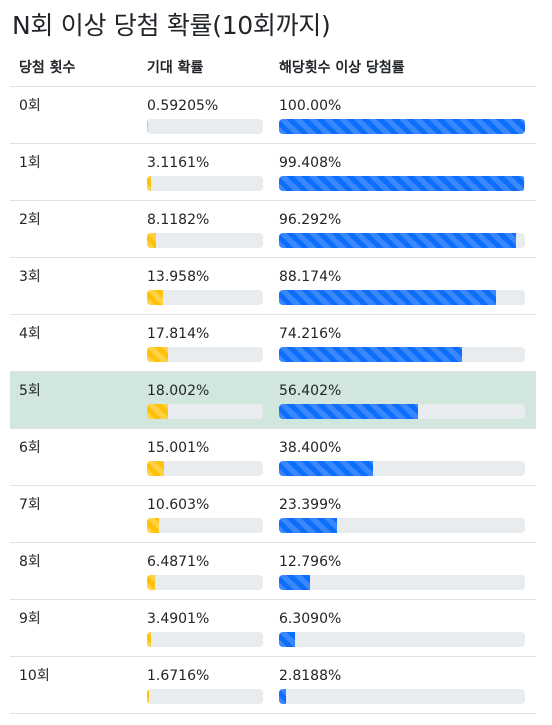  Describe the element at coordinates (74, 286) in the screenshot. I see `count-cell: 3회` at that location.